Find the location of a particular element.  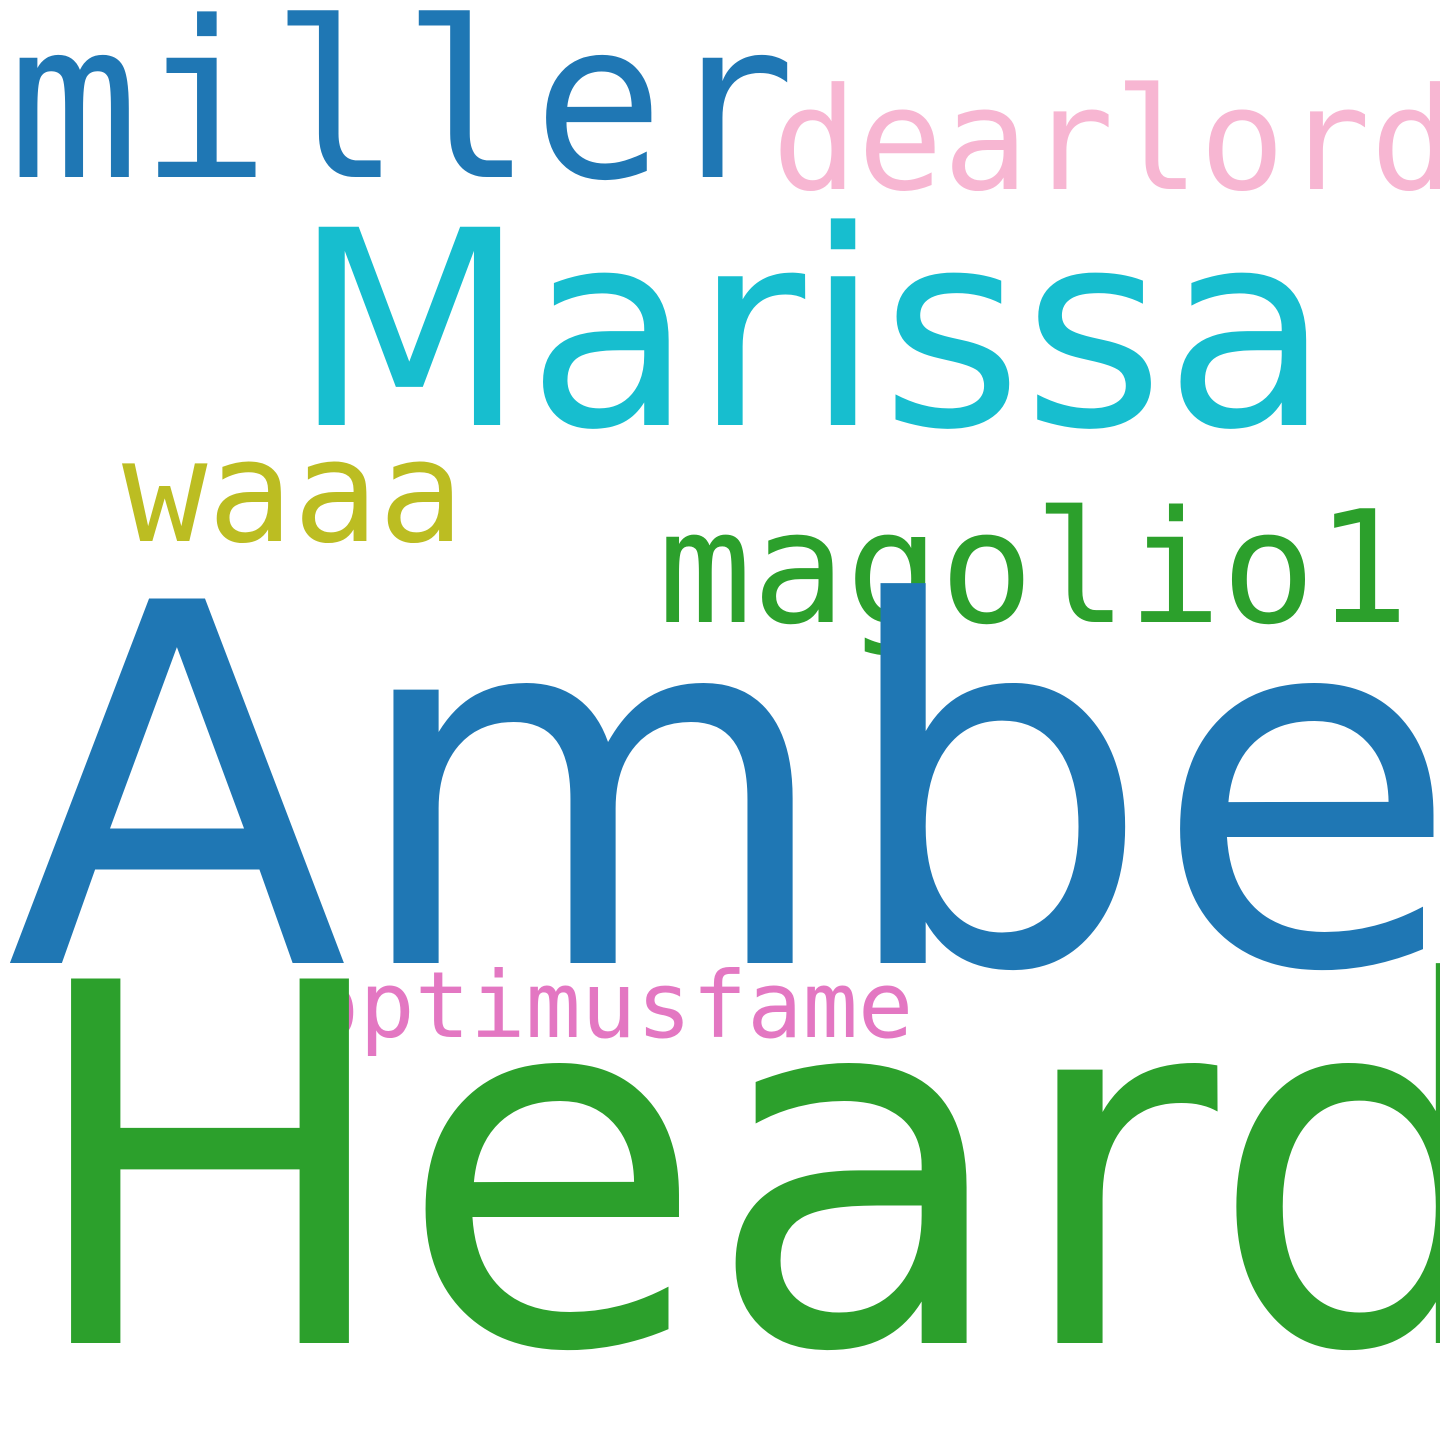

word-magolio1: magolio1 is located at coordinates (1034, 568).